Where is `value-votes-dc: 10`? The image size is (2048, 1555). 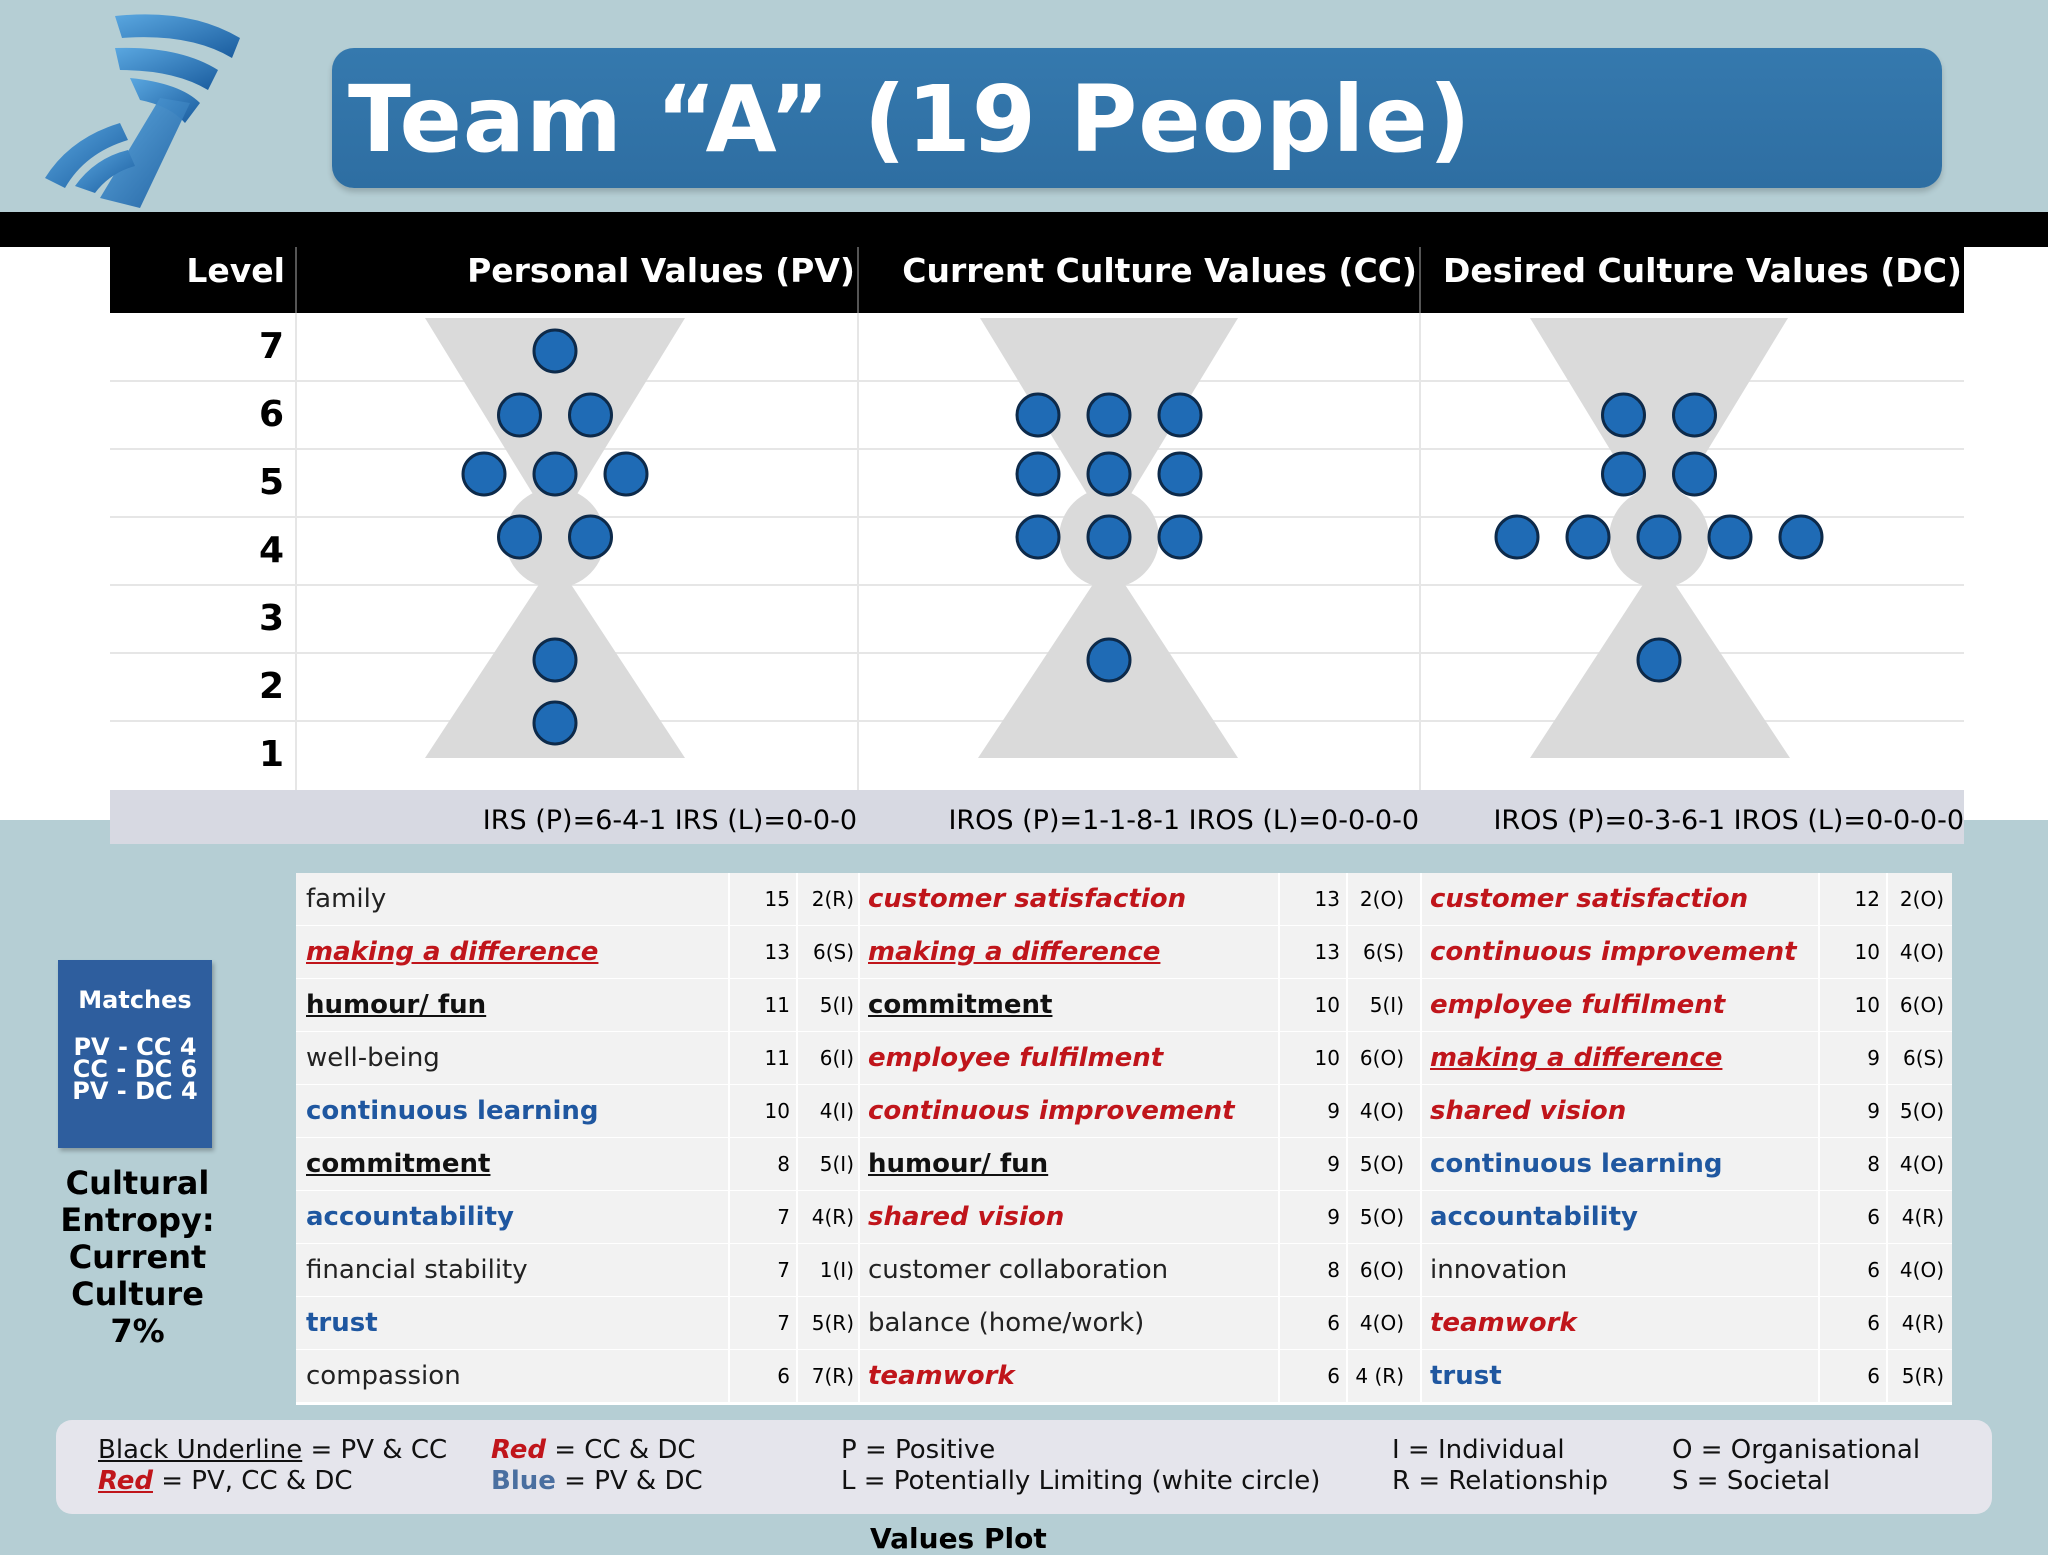
value-votes-dc: 10 is located at coordinates (1867, 952).